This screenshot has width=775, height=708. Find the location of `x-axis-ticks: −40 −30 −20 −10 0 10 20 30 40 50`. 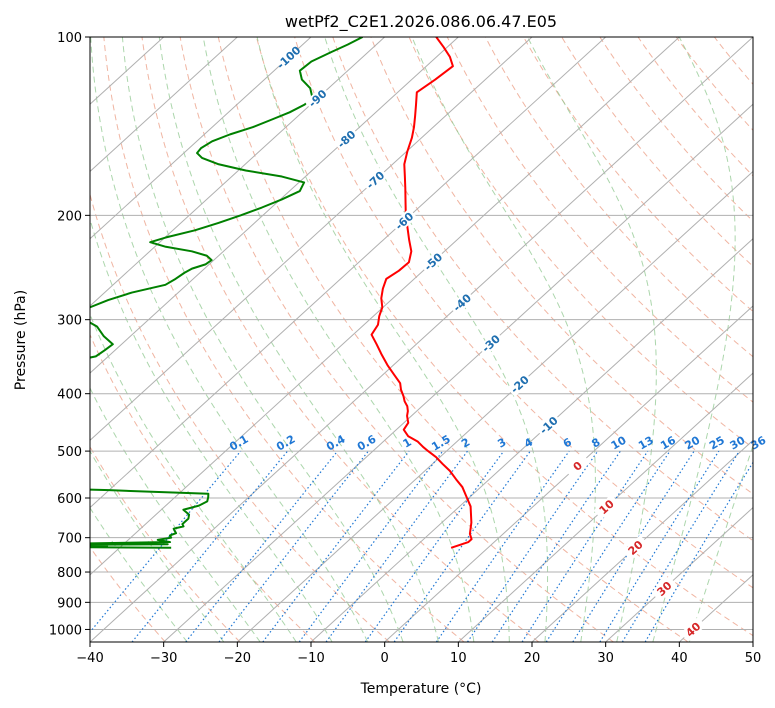

x-axis-ticks: −40 −30 −20 −10 0 10 20 30 40 50 is located at coordinates (418, 654).